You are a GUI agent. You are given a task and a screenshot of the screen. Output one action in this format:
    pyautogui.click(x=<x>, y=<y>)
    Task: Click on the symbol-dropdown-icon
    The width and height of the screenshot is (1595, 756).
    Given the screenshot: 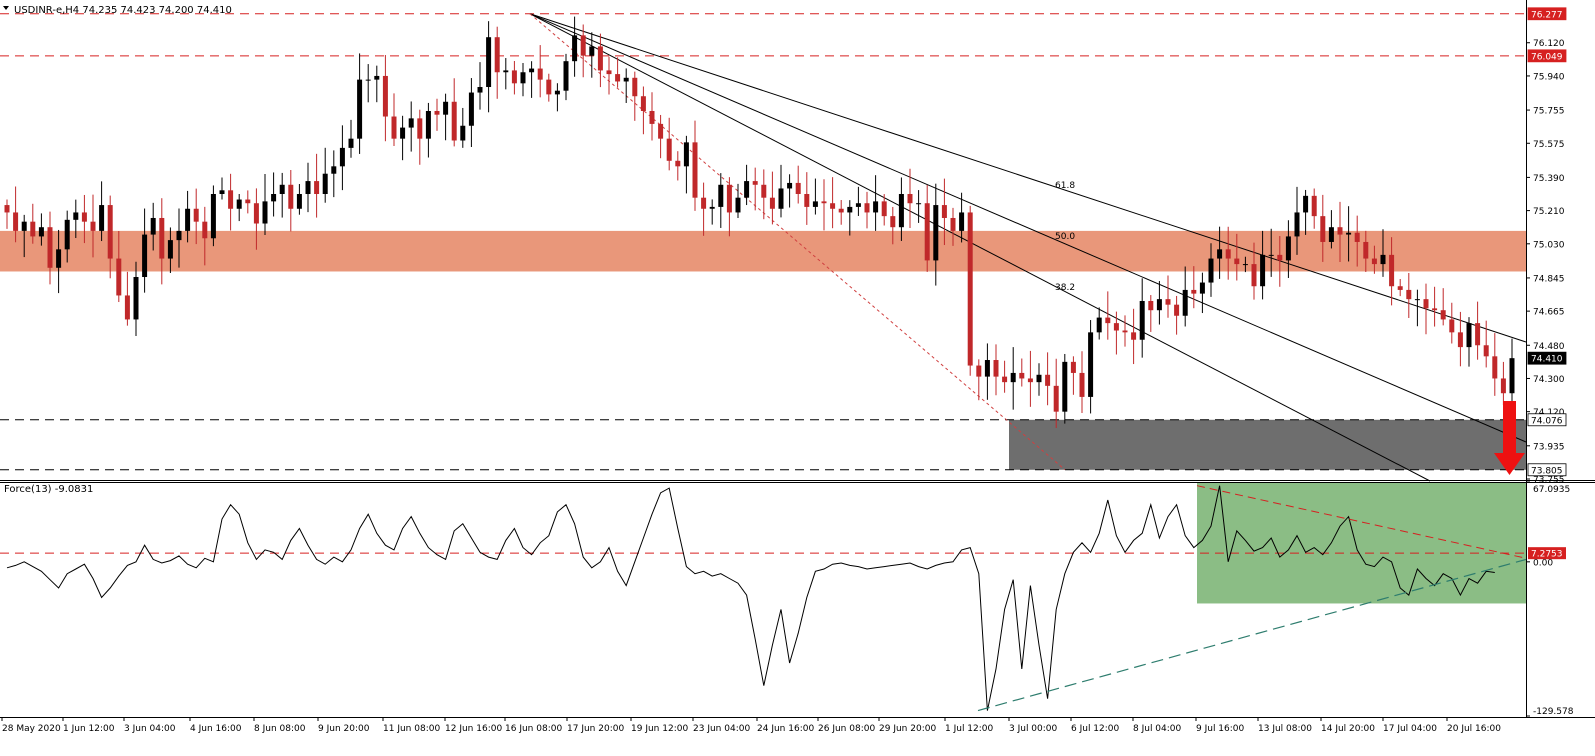 What is the action you would take?
    pyautogui.click(x=6, y=8)
    